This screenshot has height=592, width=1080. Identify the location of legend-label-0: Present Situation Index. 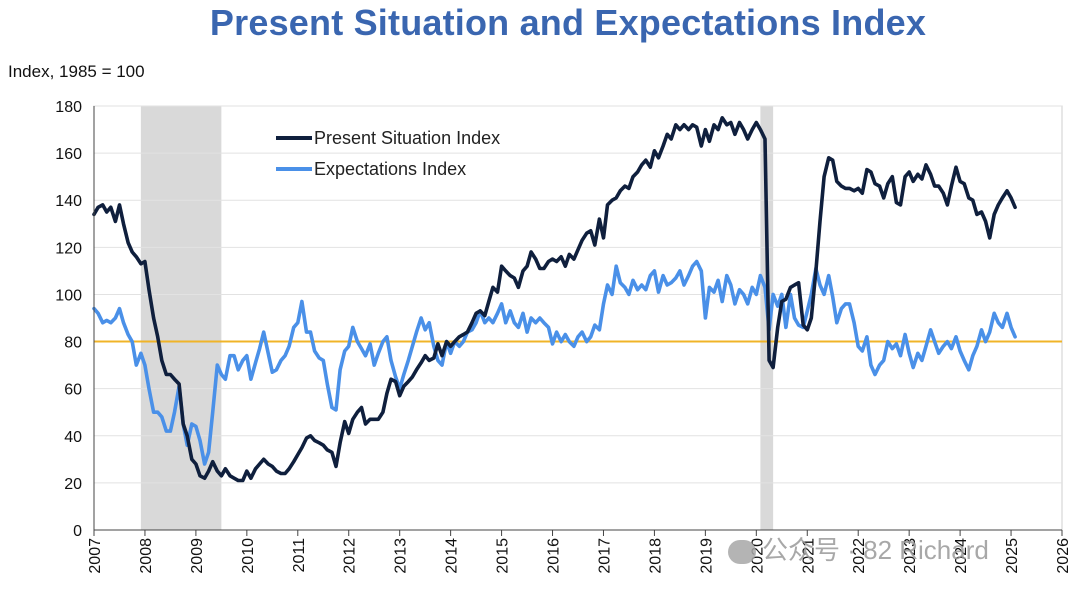
(407, 138).